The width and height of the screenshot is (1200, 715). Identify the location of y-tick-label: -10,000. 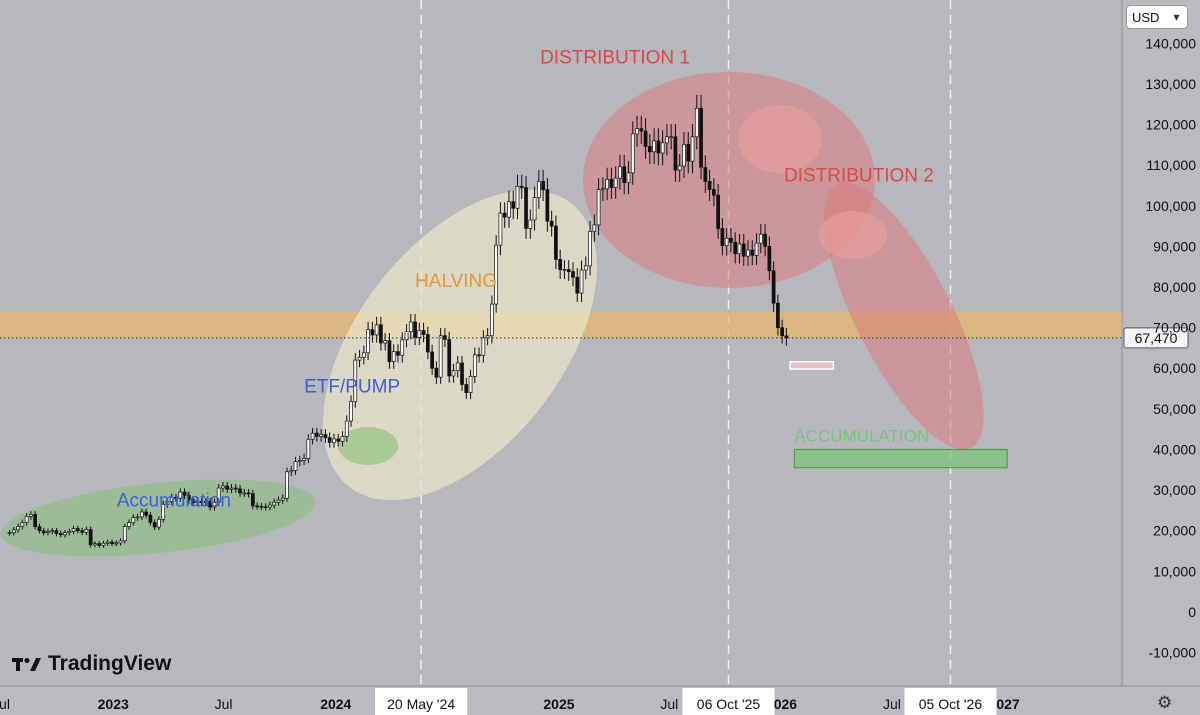
(1173, 653).